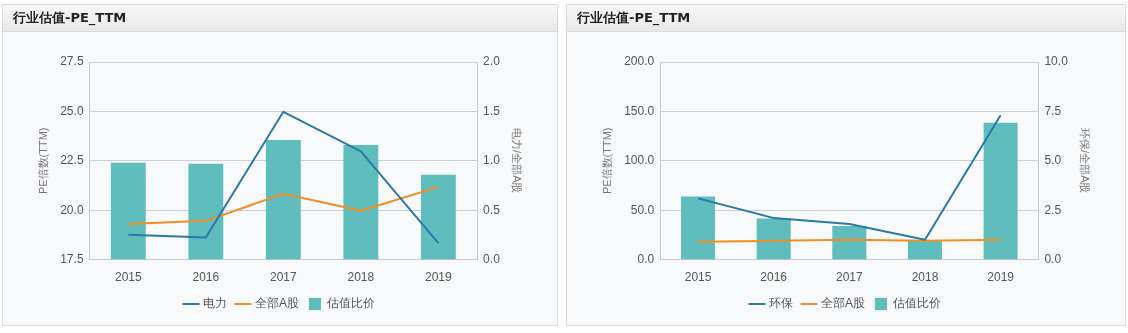  What do you see at coordinates (642, 209) in the screenshot?
I see `y-tick-label: 50.0` at bounding box center [642, 209].